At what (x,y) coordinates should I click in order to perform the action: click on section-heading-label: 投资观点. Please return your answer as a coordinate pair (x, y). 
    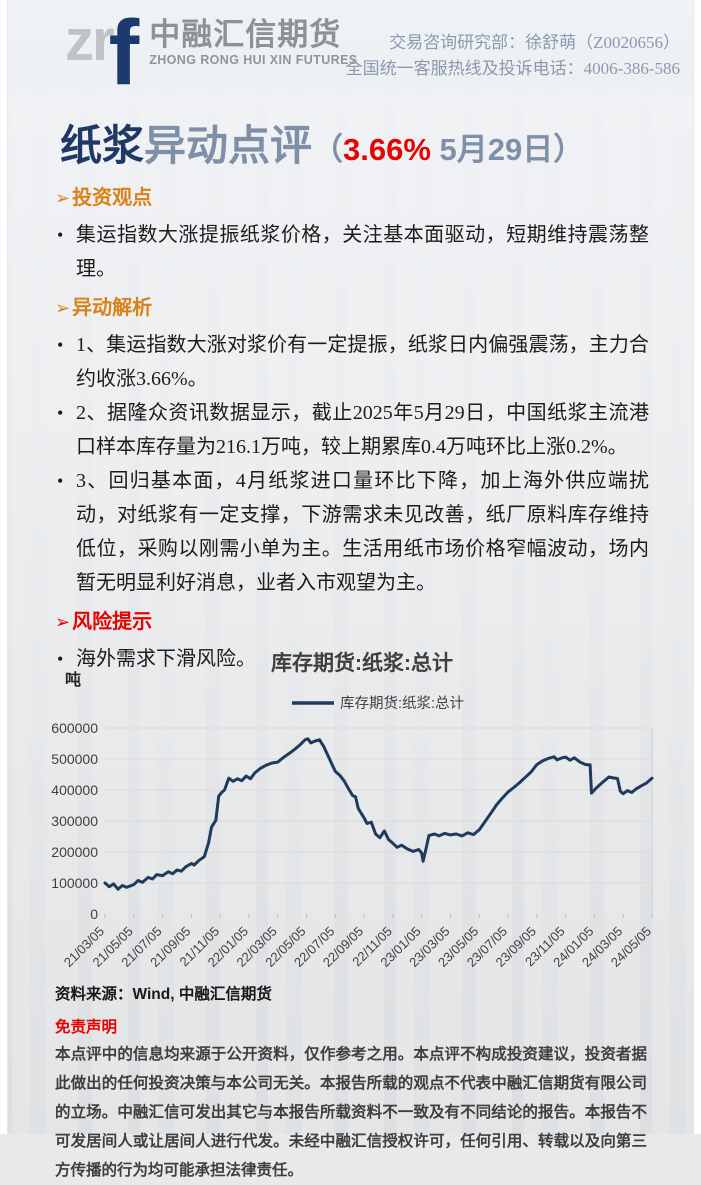
    Looking at the image, I should click on (112, 198).